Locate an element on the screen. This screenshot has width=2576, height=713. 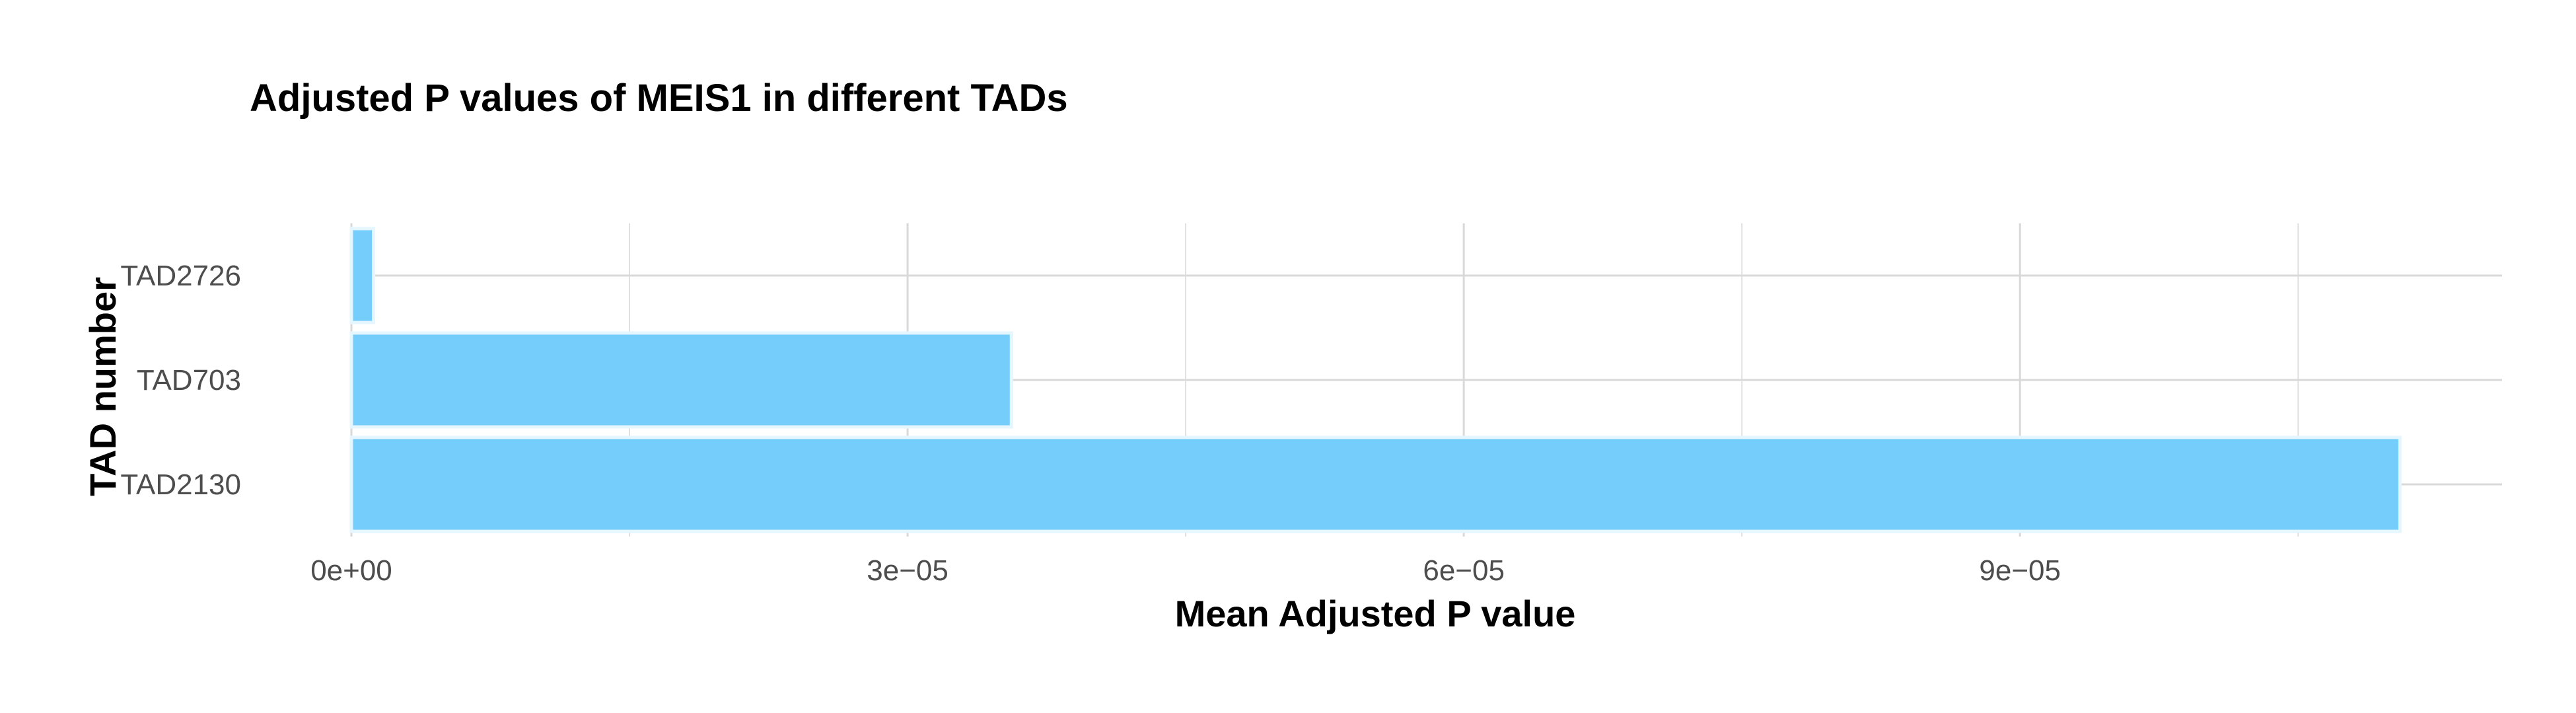
y-axis-label: TAD number is located at coordinates (103, 386).